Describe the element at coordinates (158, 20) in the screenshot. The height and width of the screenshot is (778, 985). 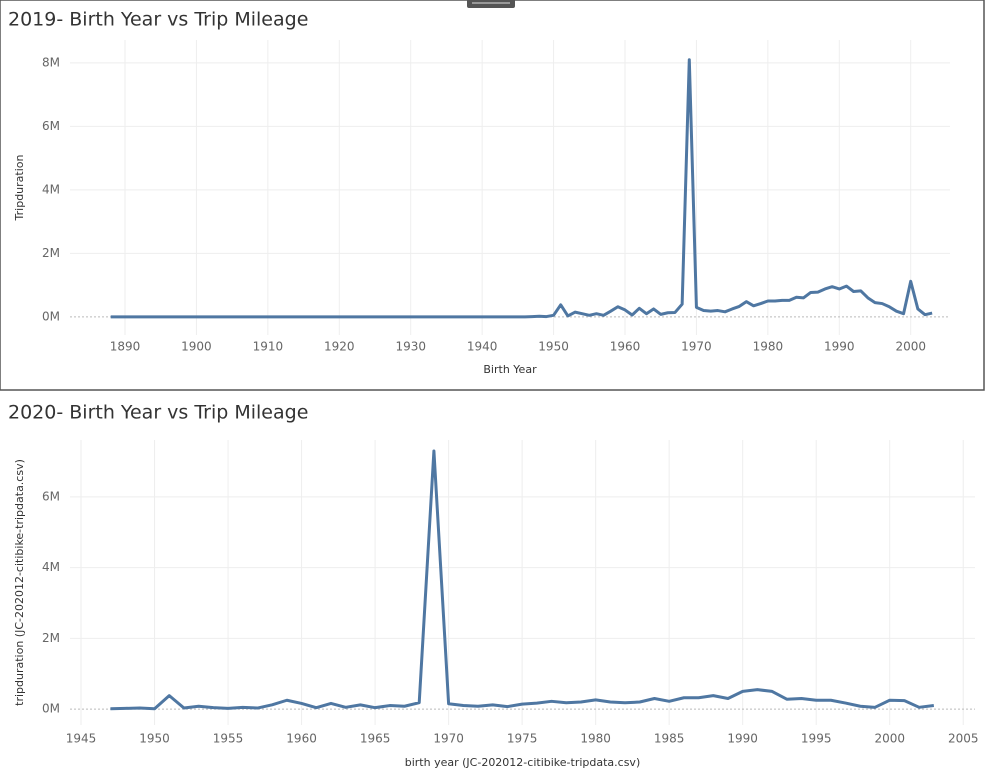
I see `chart-title: 2019- Birth Year vs Trip Mileage` at that location.